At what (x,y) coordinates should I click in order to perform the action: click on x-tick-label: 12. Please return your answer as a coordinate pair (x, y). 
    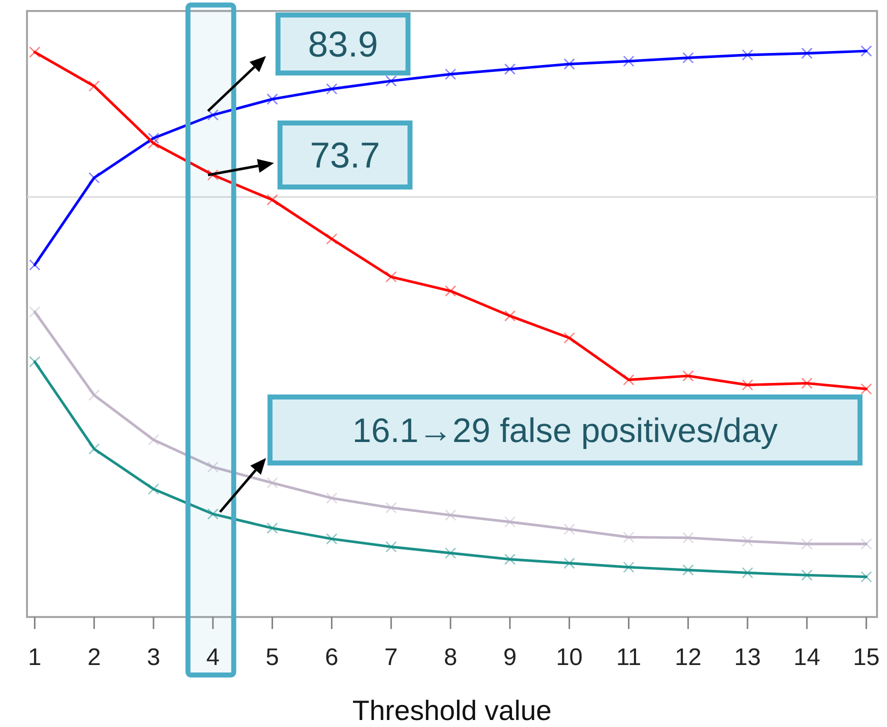
    Looking at the image, I should click on (688, 657).